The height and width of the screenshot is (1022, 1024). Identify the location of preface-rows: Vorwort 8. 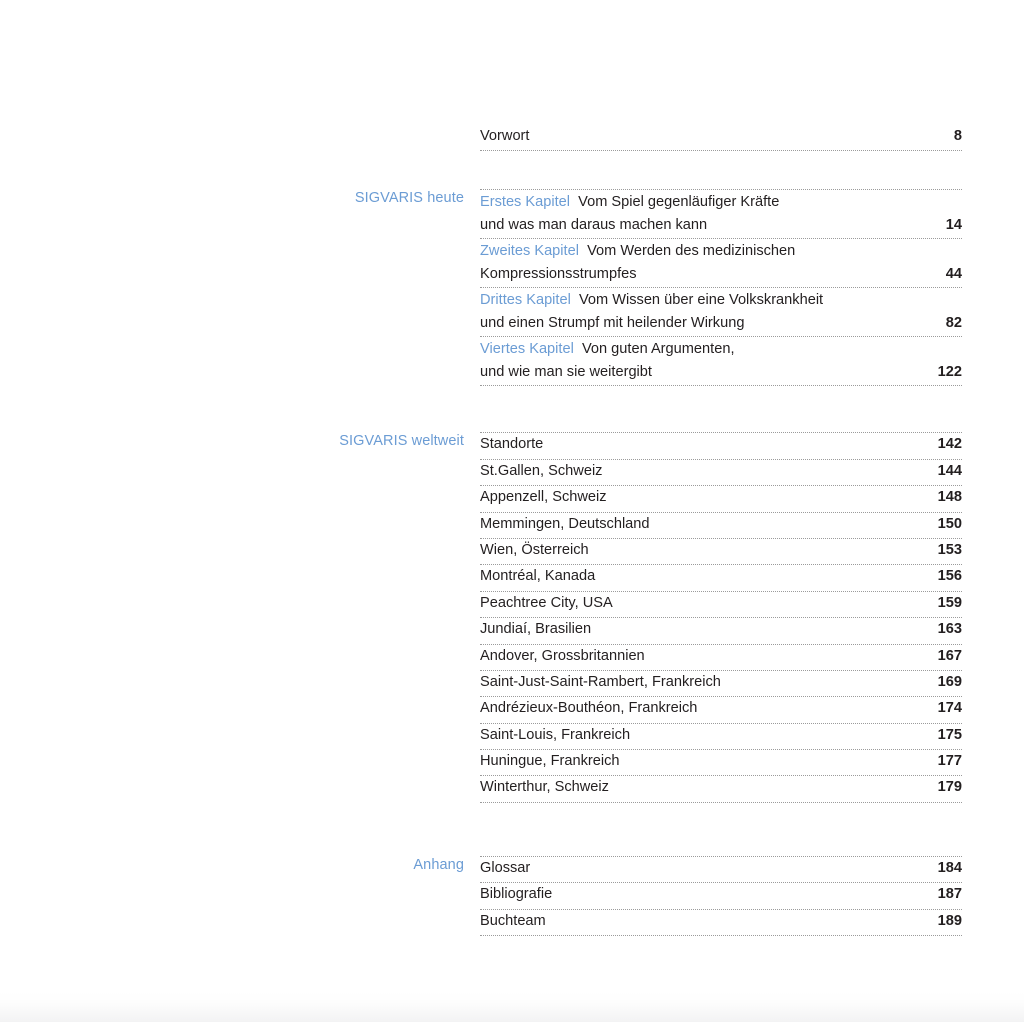
(721, 138).